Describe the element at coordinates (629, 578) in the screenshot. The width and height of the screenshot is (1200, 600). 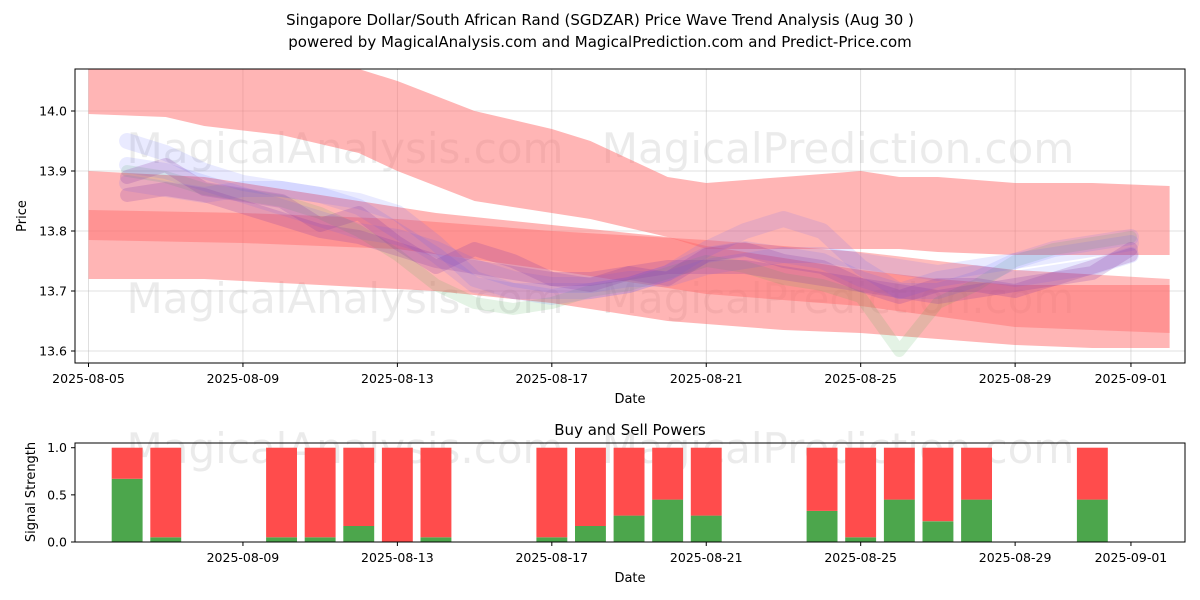
I see `signal-x-axis-label: Date` at that location.